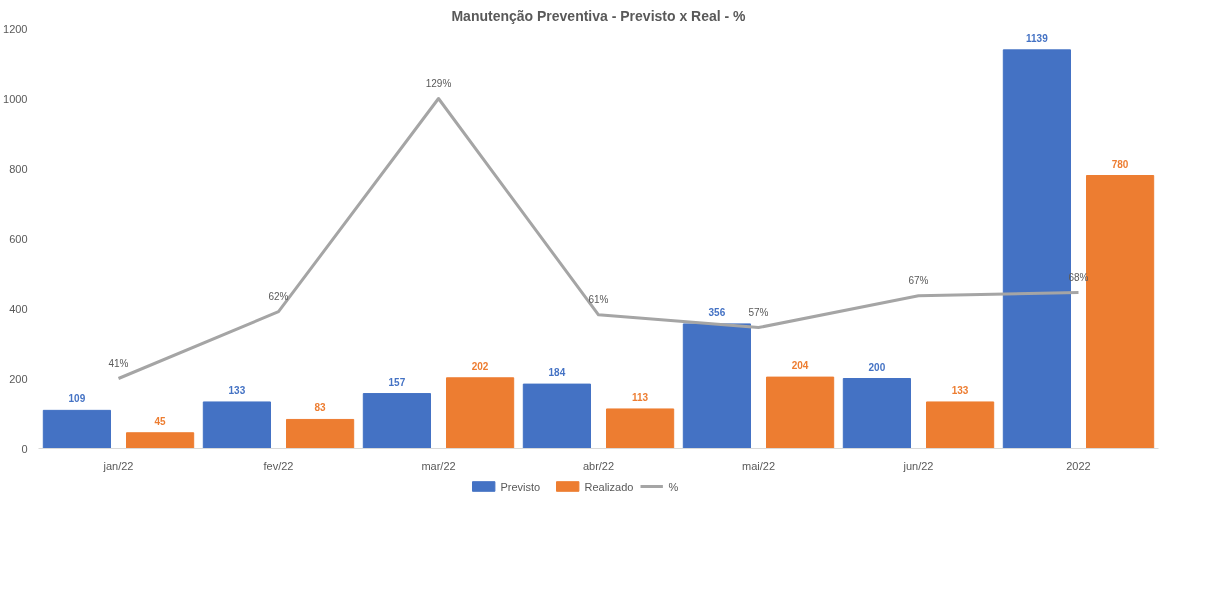  What do you see at coordinates (918, 280) in the screenshot?
I see `data-label: 67%` at bounding box center [918, 280].